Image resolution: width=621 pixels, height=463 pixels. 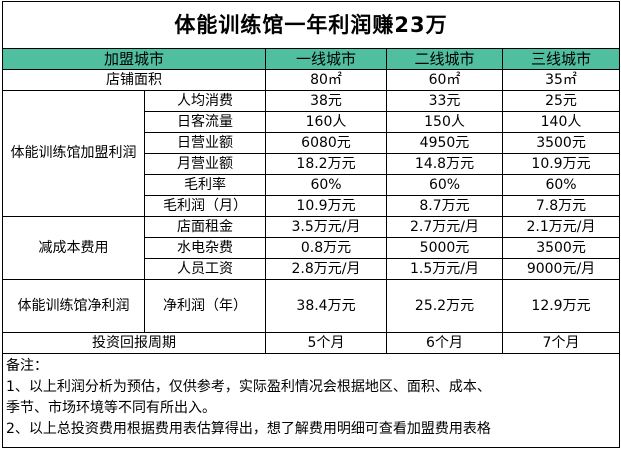 I want to click on row-label: 水电杂费, so click(x=205, y=248).